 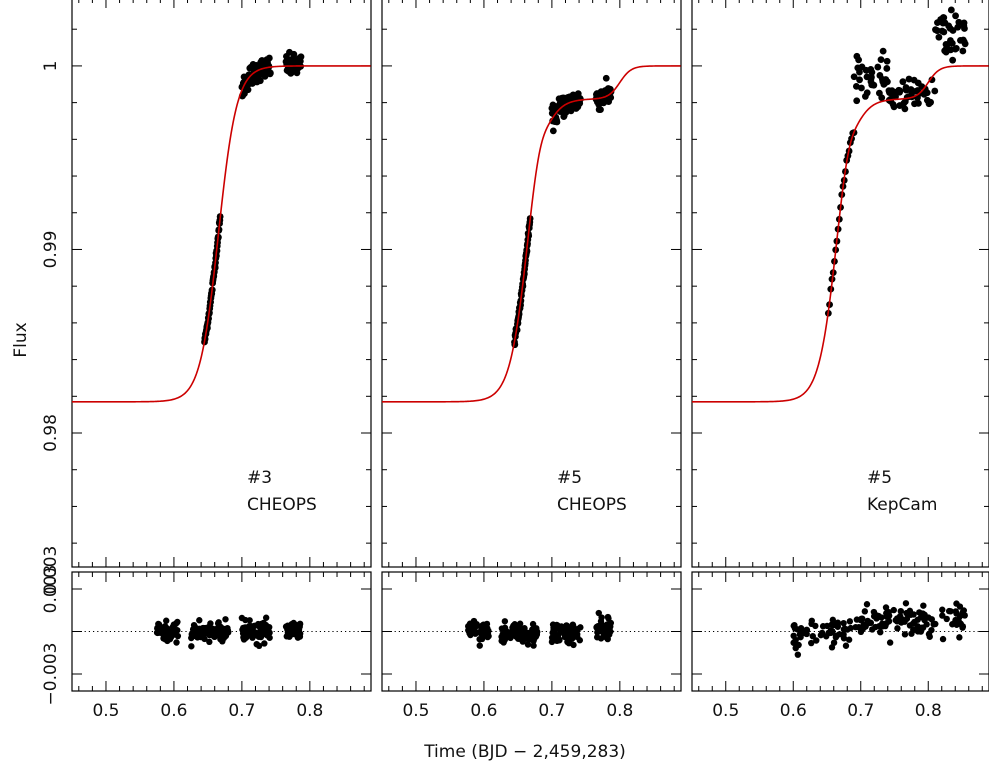 What do you see at coordinates (725, 711) in the screenshot?
I see `x-tick-label: 0.5` at bounding box center [725, 711].